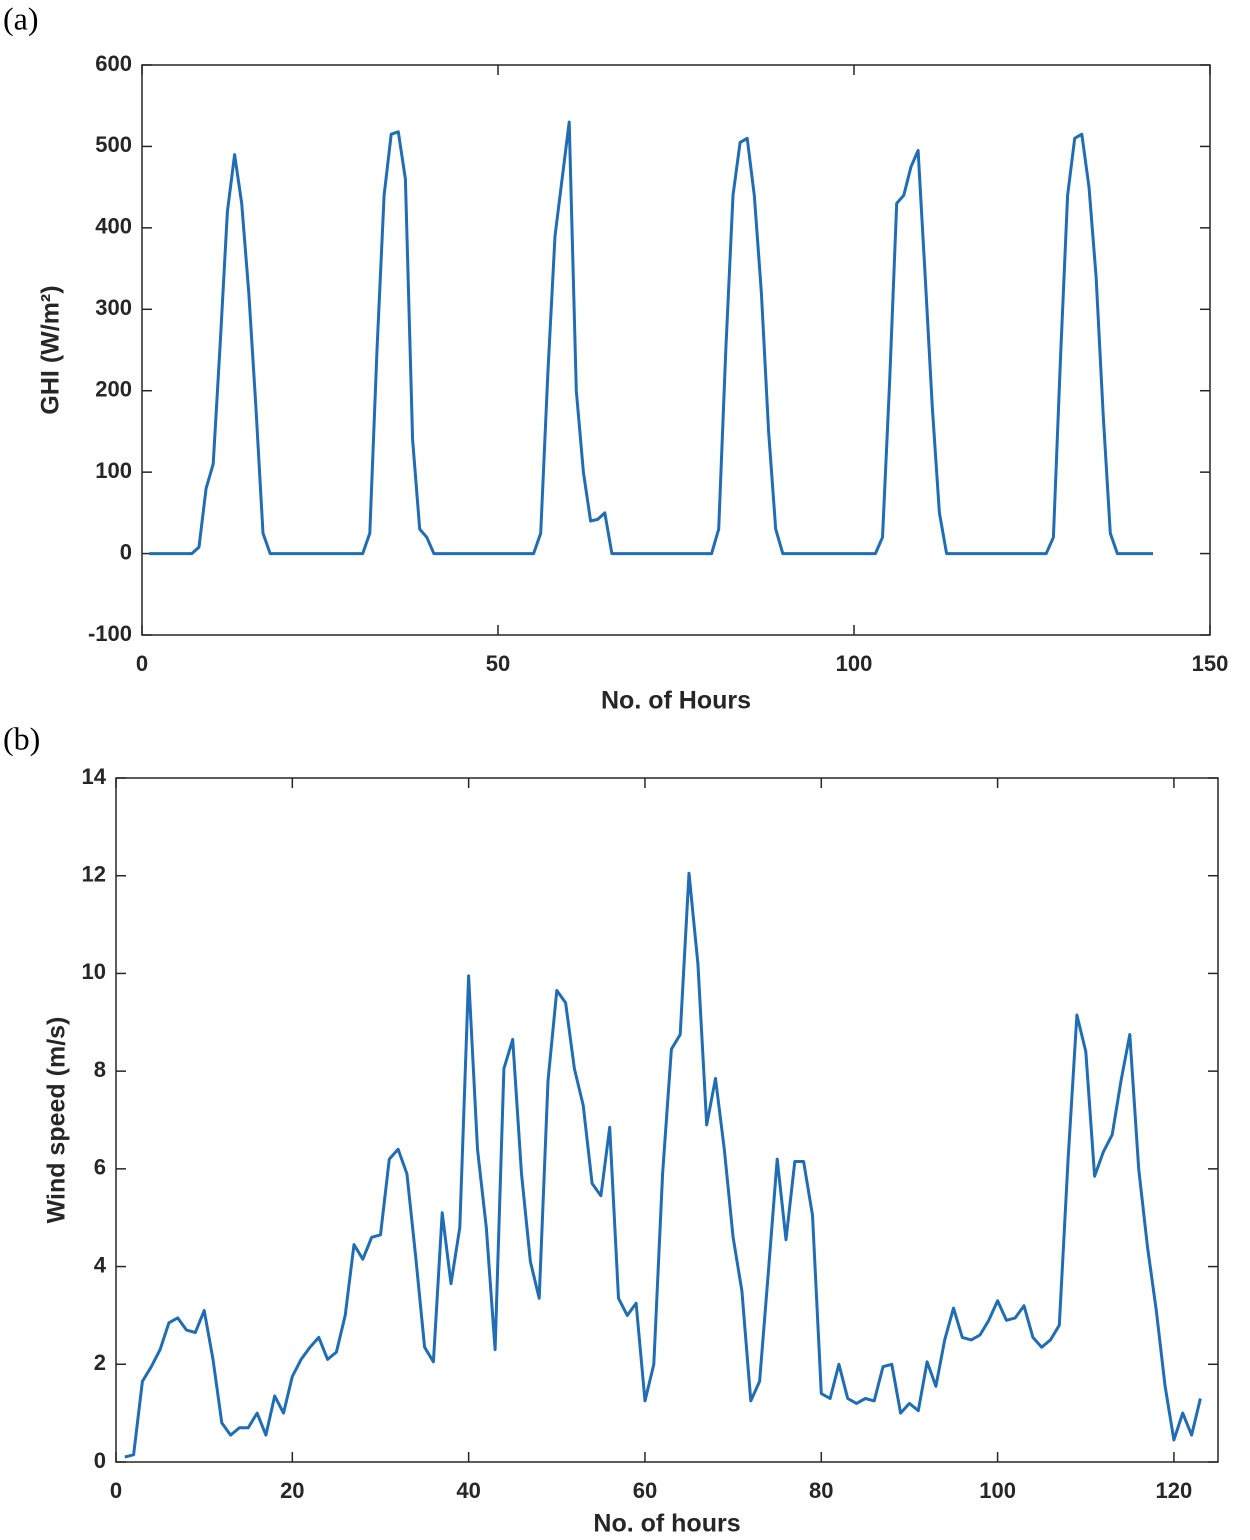  I want to click on x-tick-label: 120, so click(1174, 1490).